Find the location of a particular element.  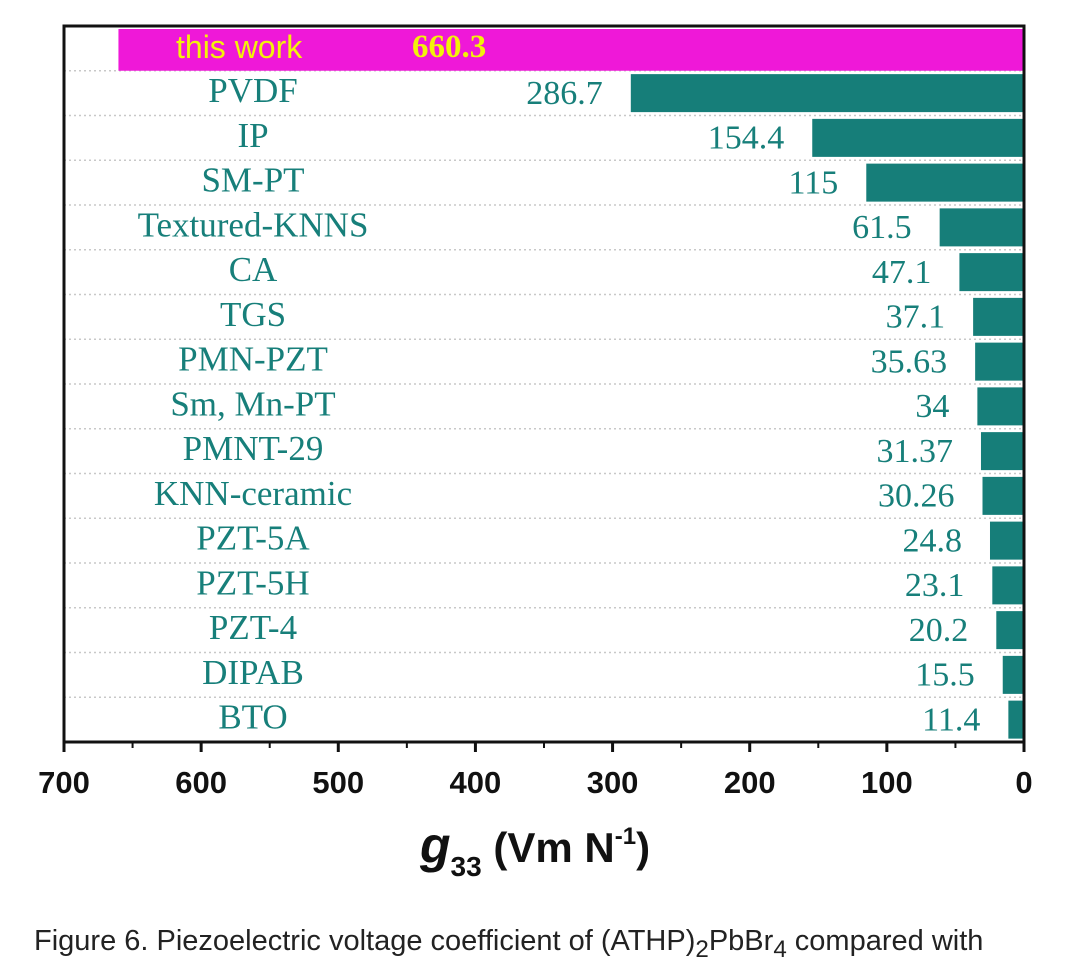

value-label-pzt-5h: 23.1 is located at coordinates (935, 585).